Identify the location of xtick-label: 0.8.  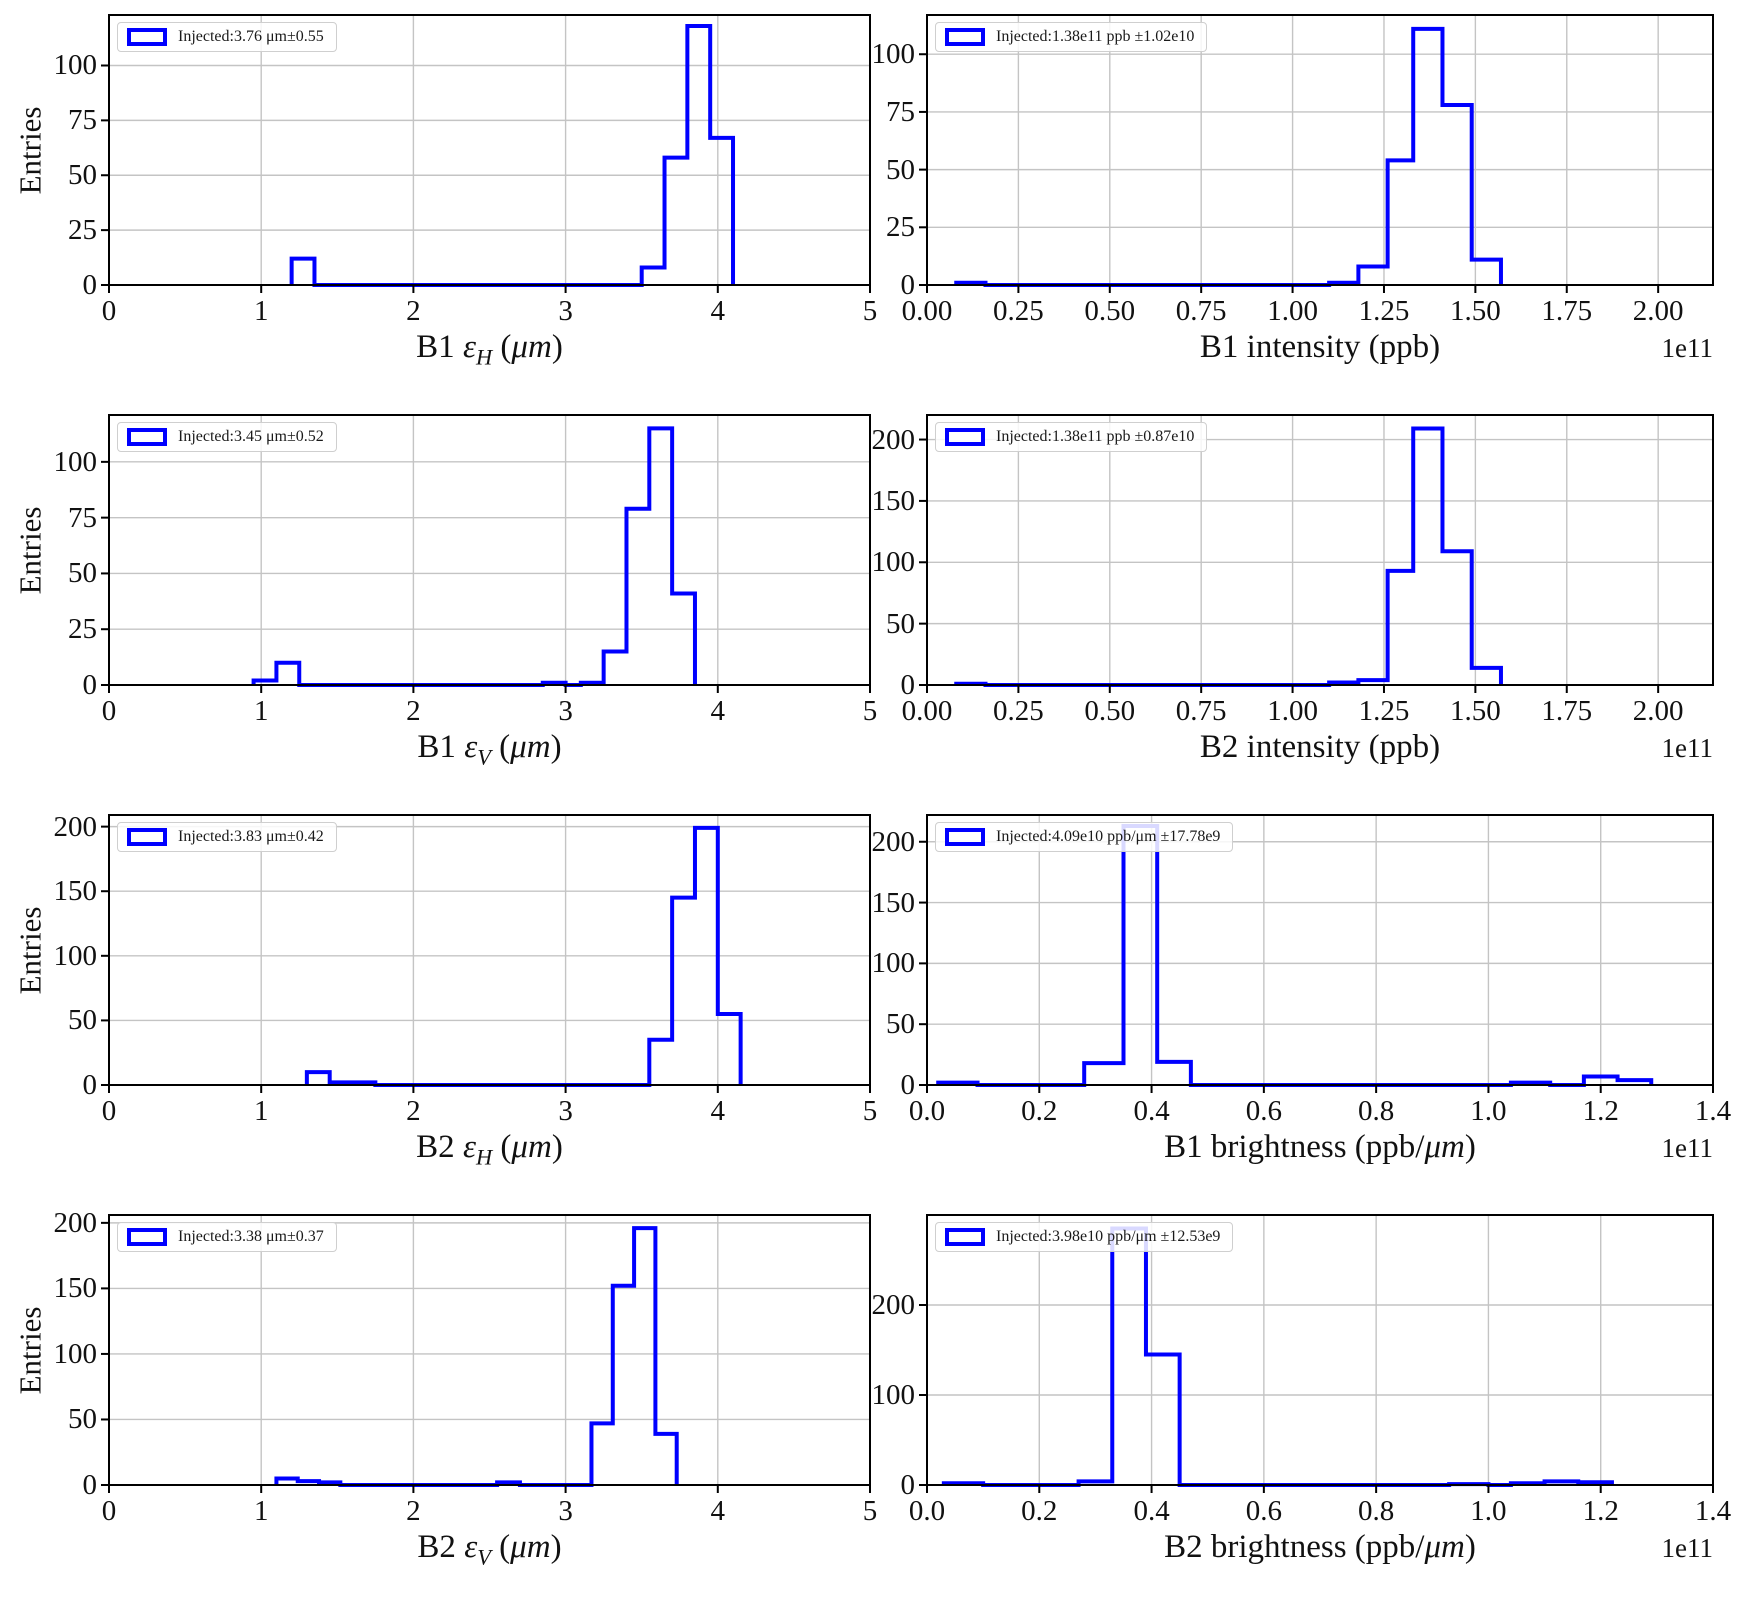
(1376, 1111).